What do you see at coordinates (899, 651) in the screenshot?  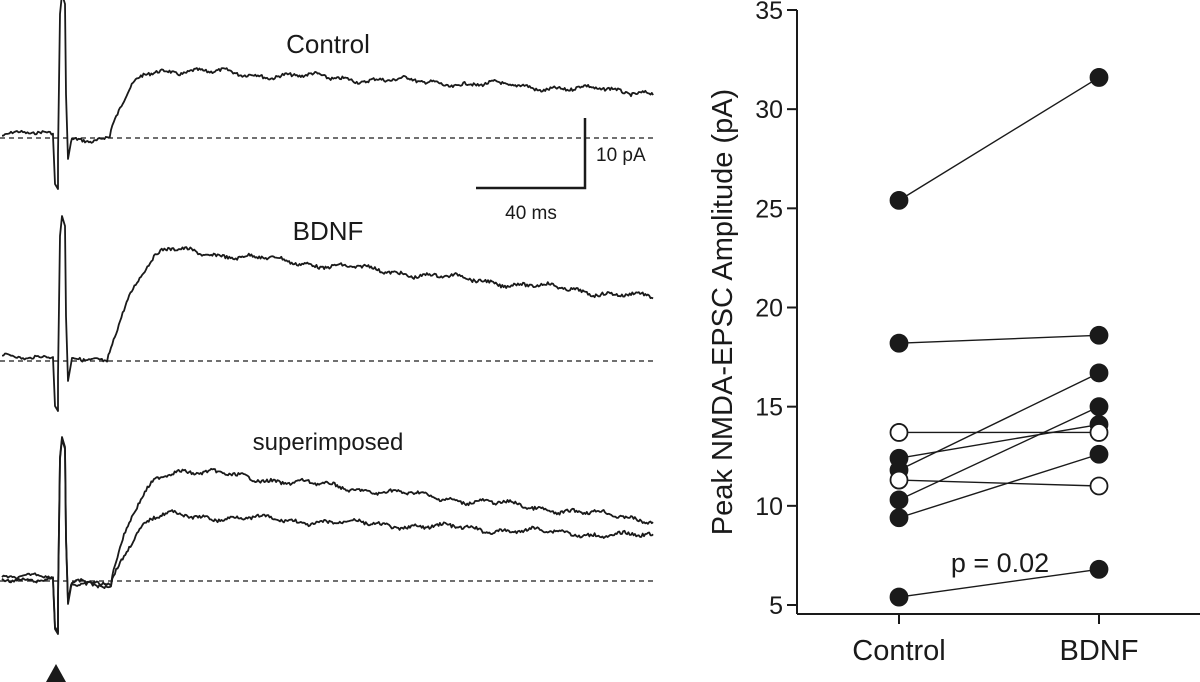 I see `x-tick-label-control: Control` at bounding box center [899, 651].